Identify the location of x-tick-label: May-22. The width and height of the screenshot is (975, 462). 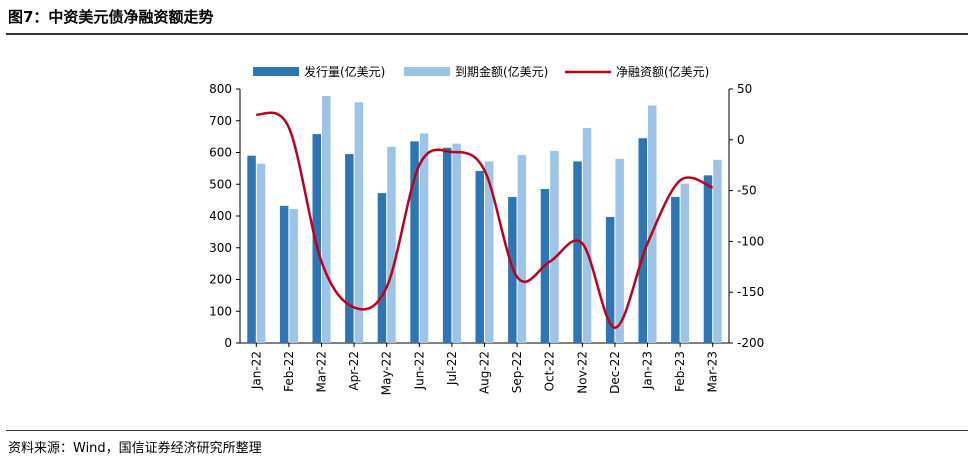
(387, 373).